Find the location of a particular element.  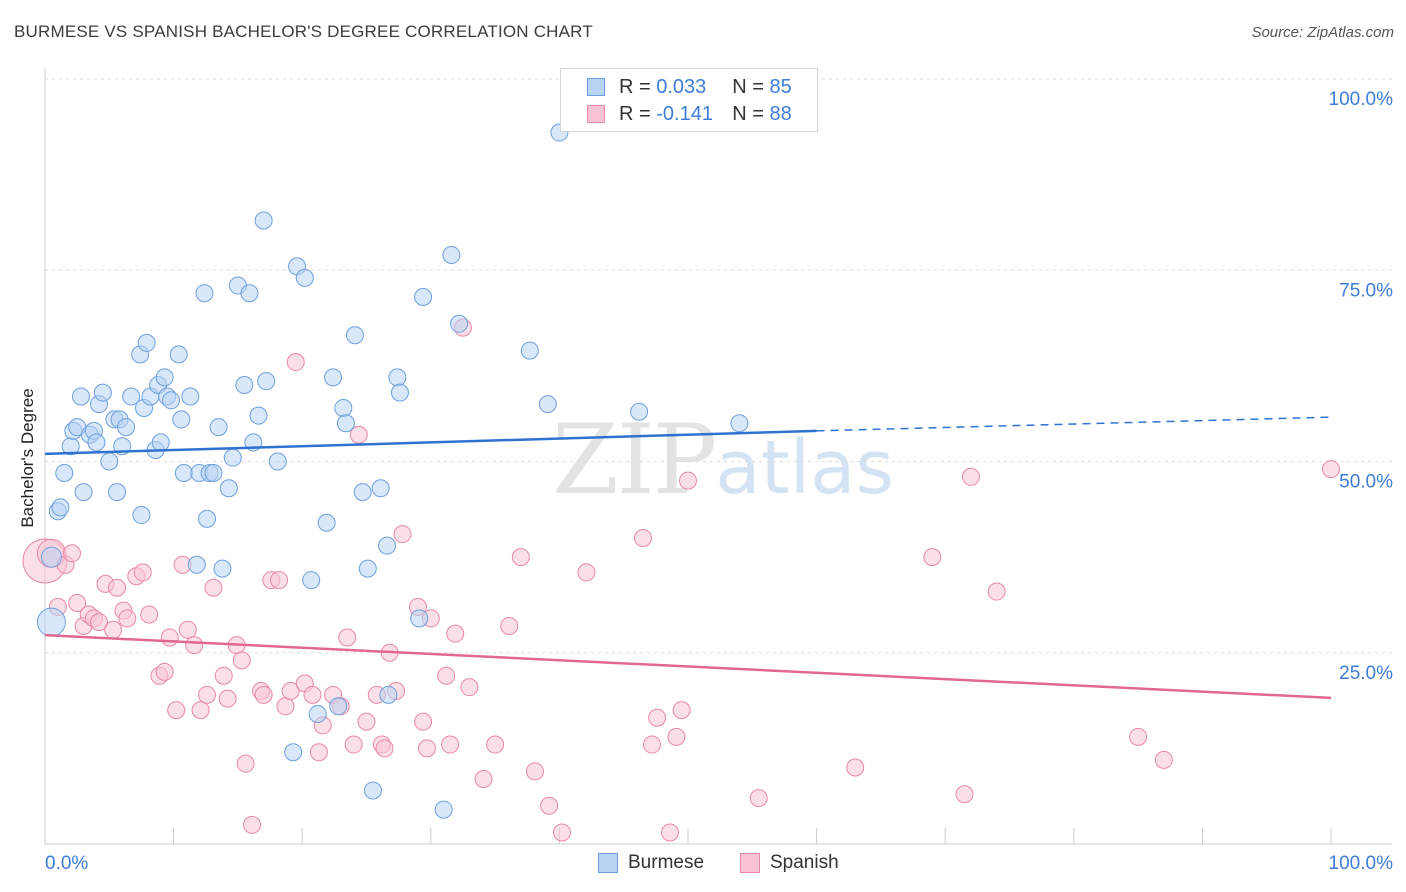

y-axis-label: Bachelor's Degree is located at coordinates (27, 458).